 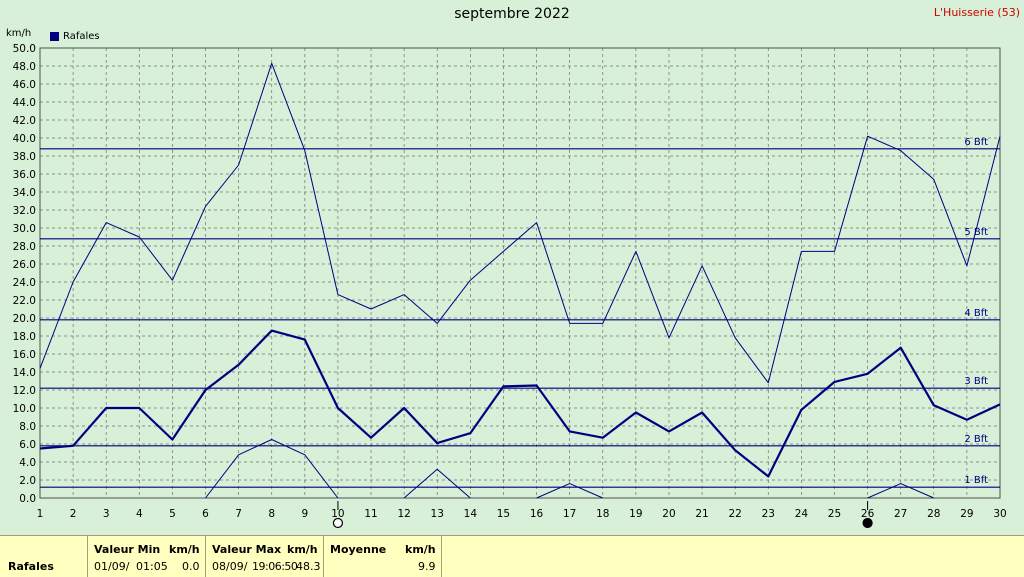 I want to click on max-unit: km/h, so click(x=302, y=549).